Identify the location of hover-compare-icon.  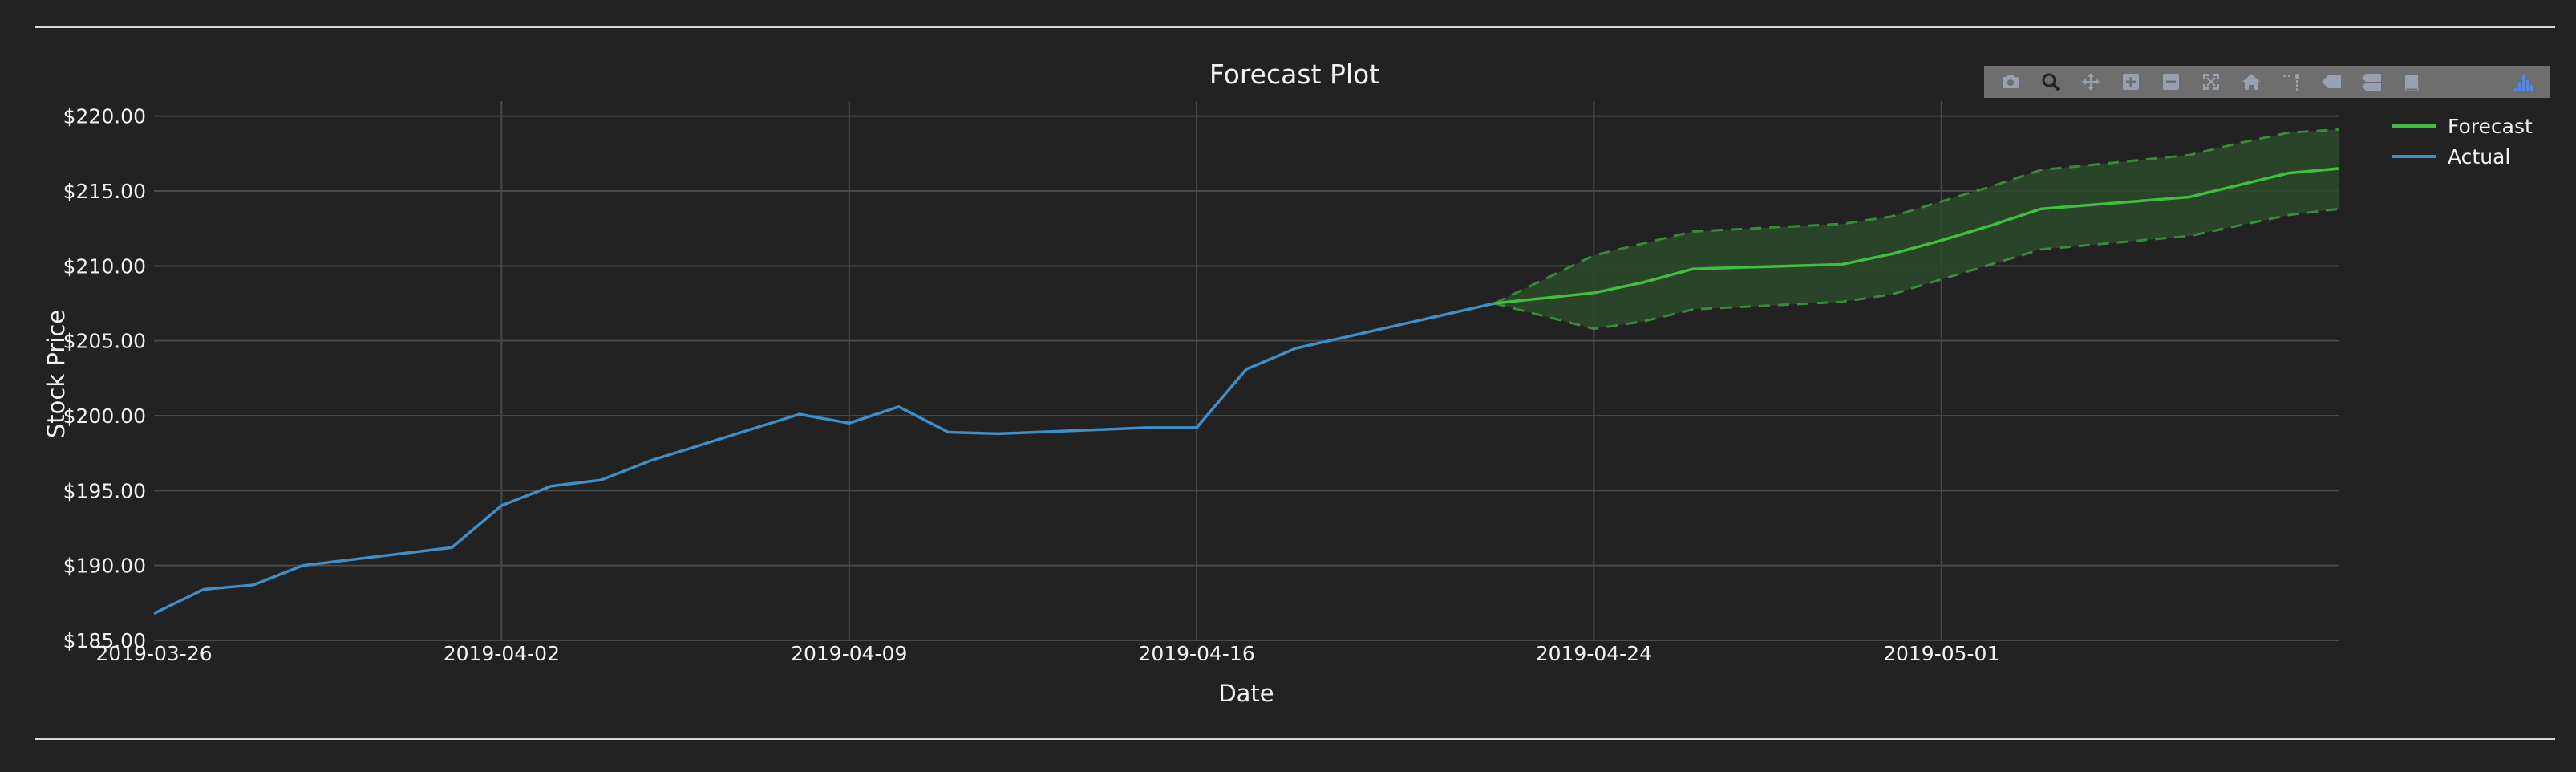
(2371, 81).